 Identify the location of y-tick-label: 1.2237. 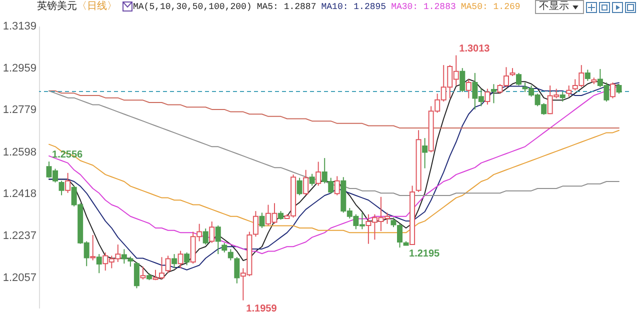
(19, 236).